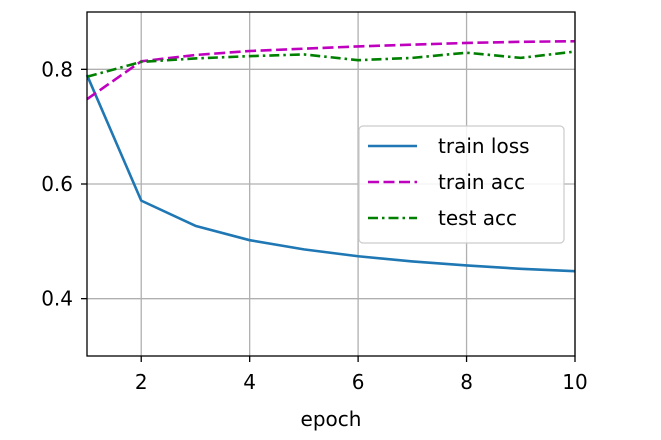  I want to click on y-tick-label: 0.6, so click(57, 184).